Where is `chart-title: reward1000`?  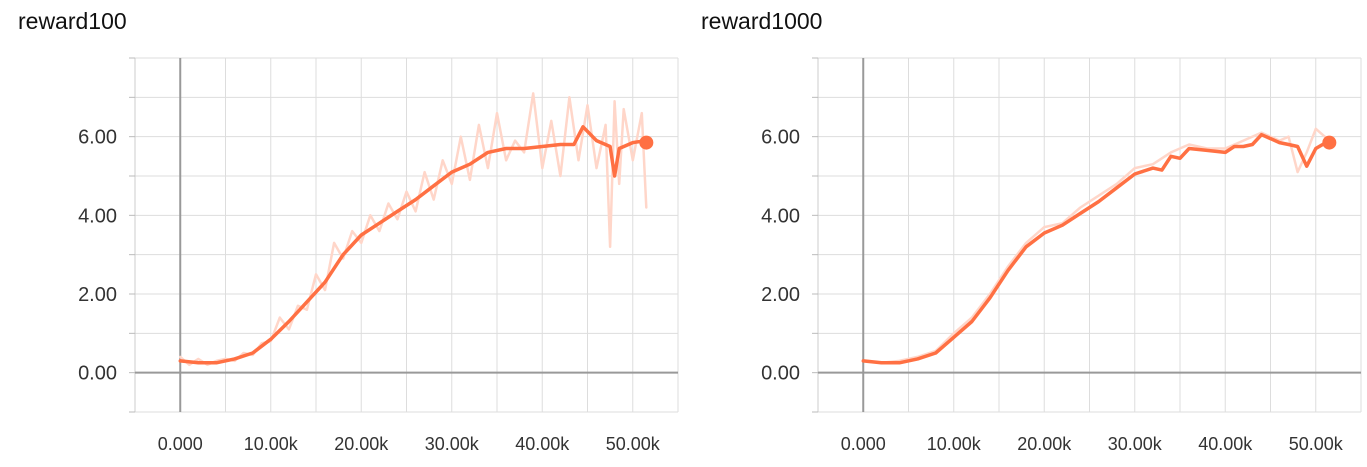 chart-title: reward1000 is located at coordinates (762, 21).